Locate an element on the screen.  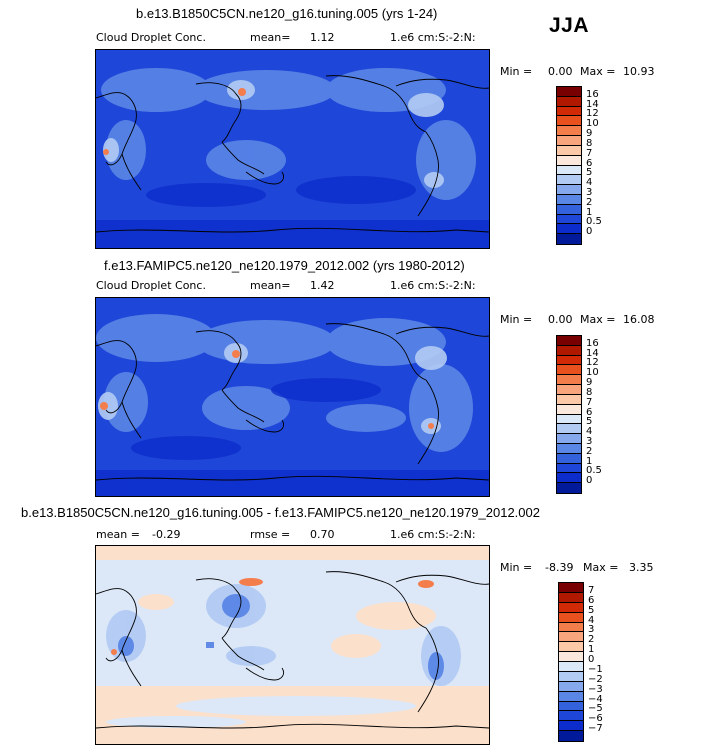
colorbar-label: 5 is located at coordinates (589, 422).